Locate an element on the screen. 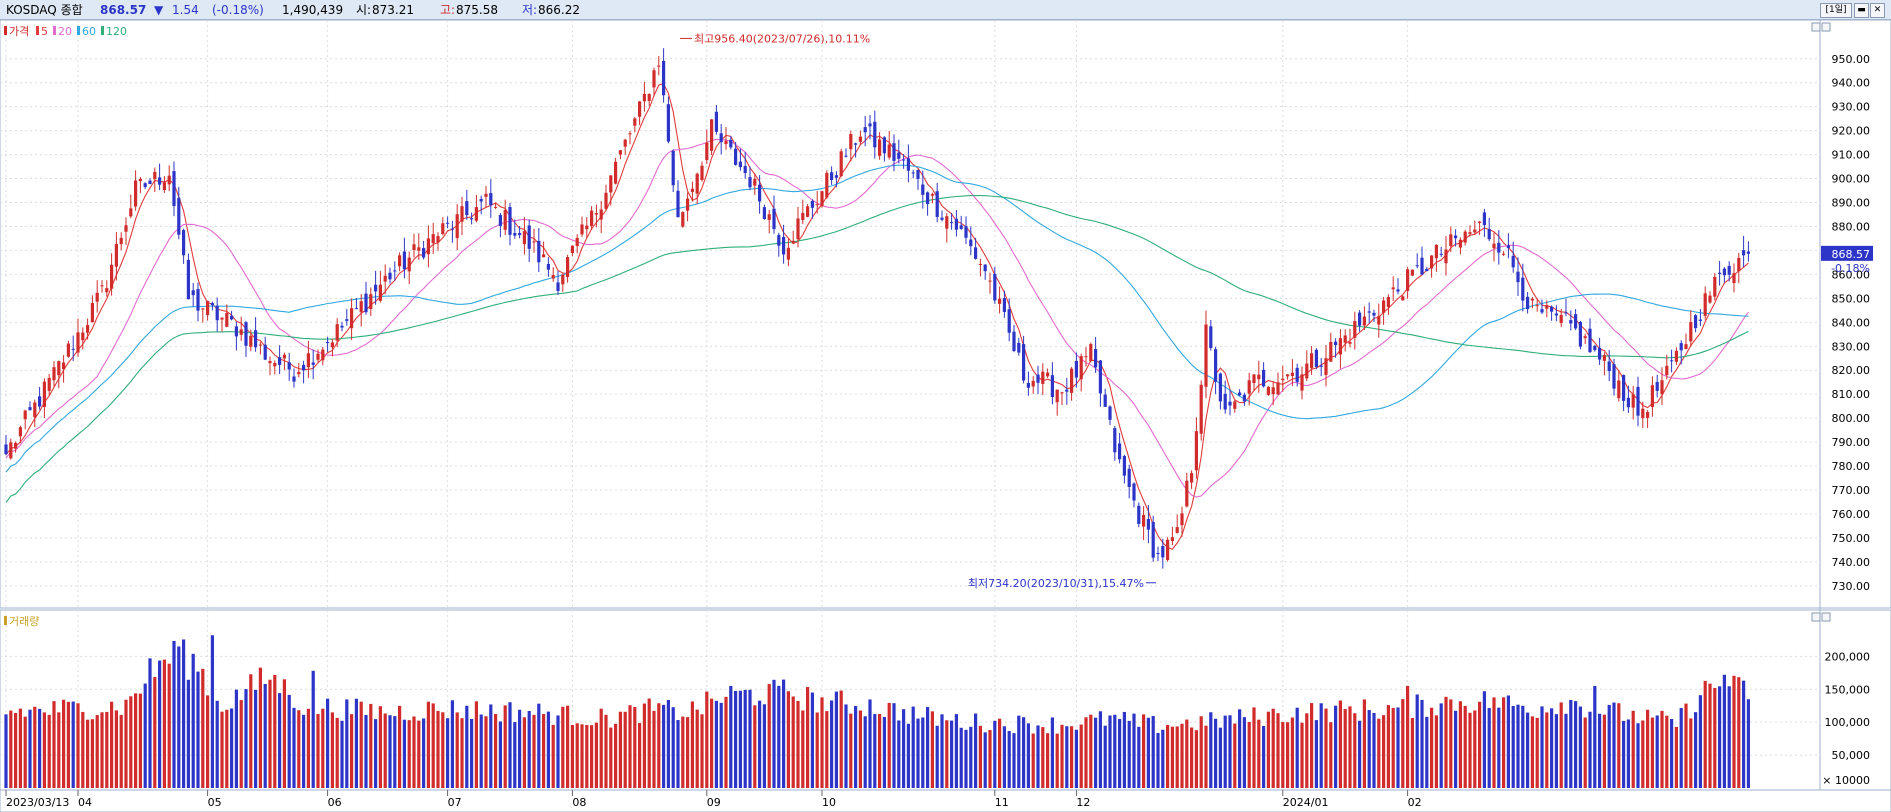  date-axis is located at coordinates (945, 800).